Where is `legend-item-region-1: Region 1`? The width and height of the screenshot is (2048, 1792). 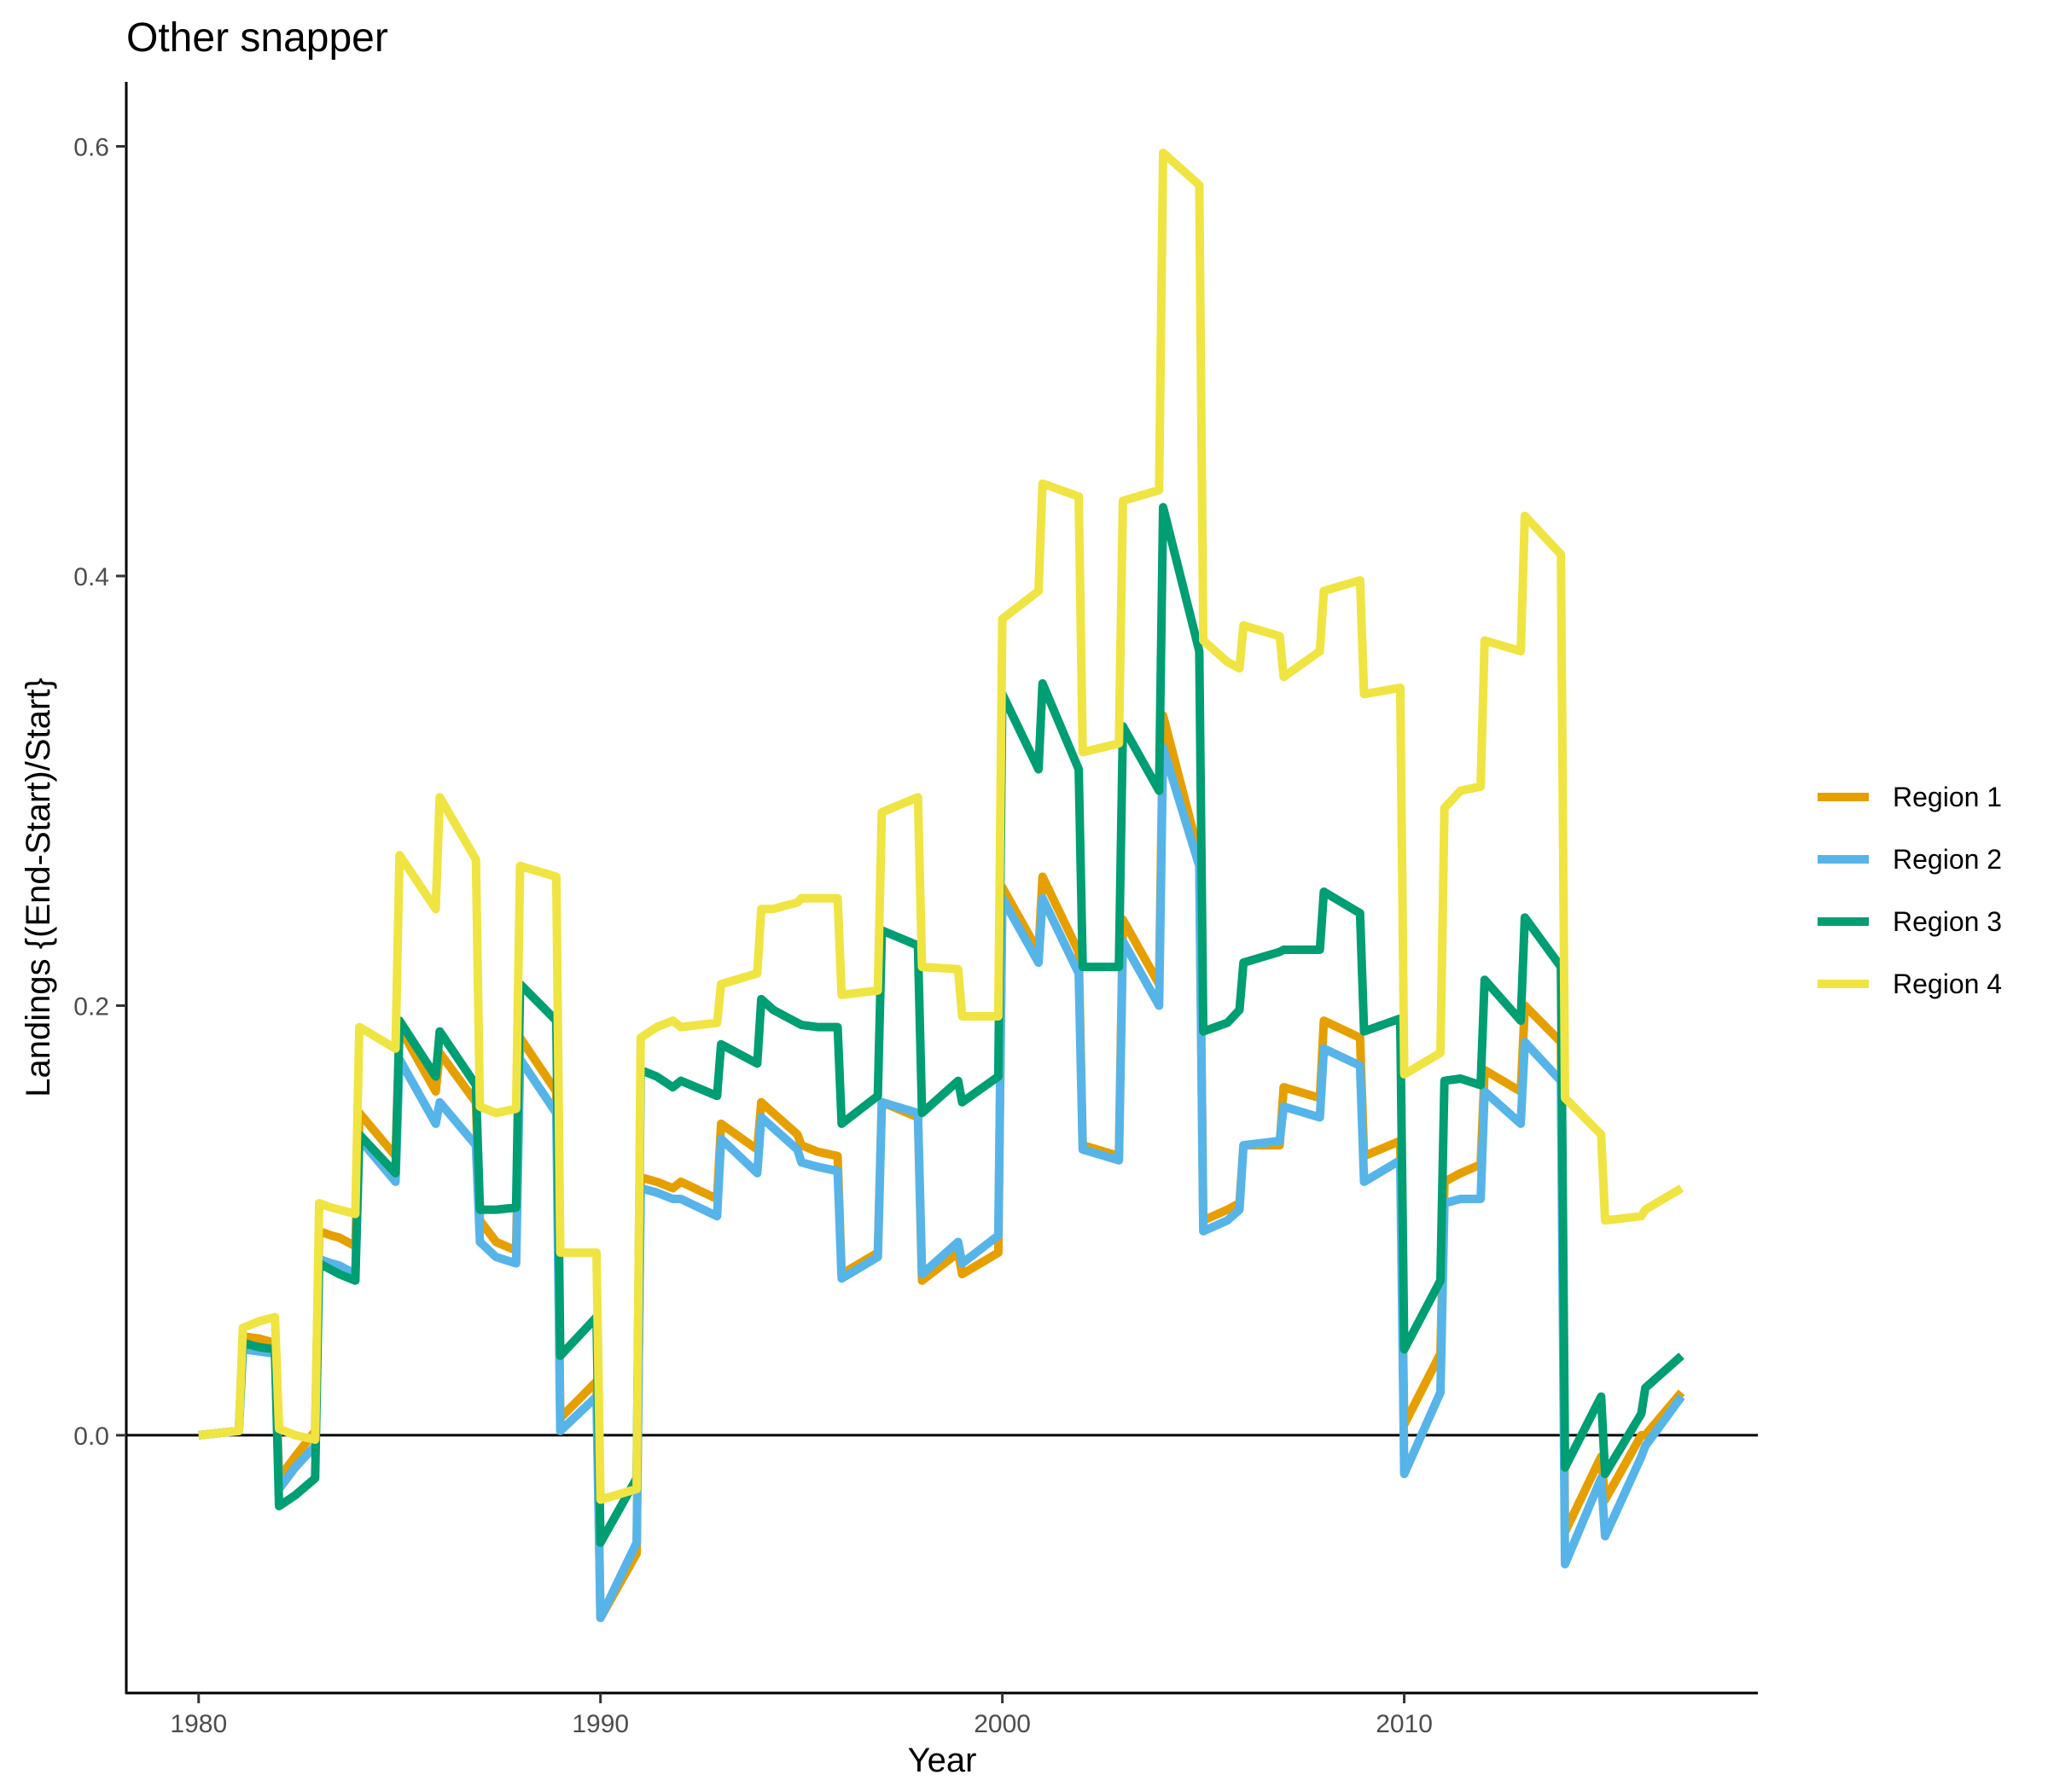 legend-item-region-1: Region 1 is located at coordinates (1910, 797).